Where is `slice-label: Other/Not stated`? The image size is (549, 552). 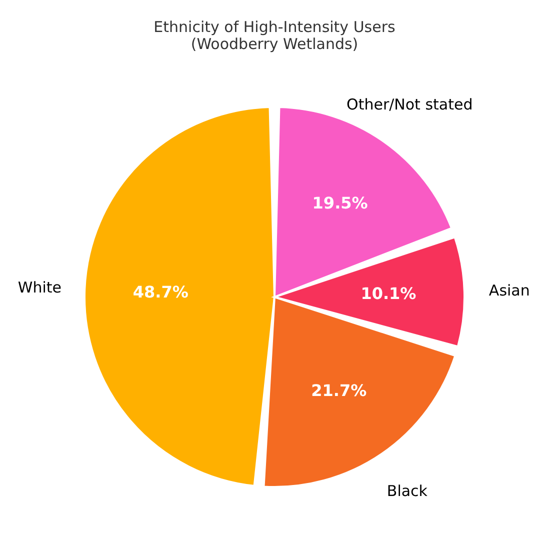 slice-label: Other/Not stated is located at coordinates (409, 105).